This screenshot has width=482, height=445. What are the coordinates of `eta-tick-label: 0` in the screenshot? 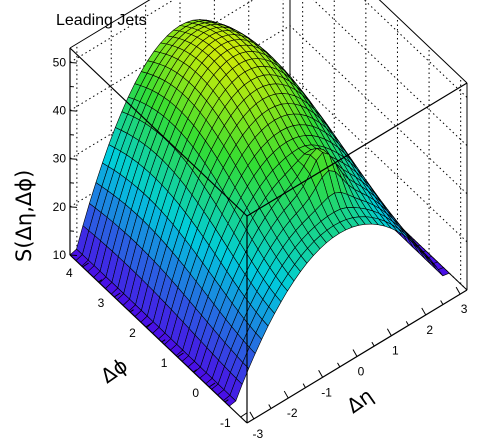 It's located at (361, 372).